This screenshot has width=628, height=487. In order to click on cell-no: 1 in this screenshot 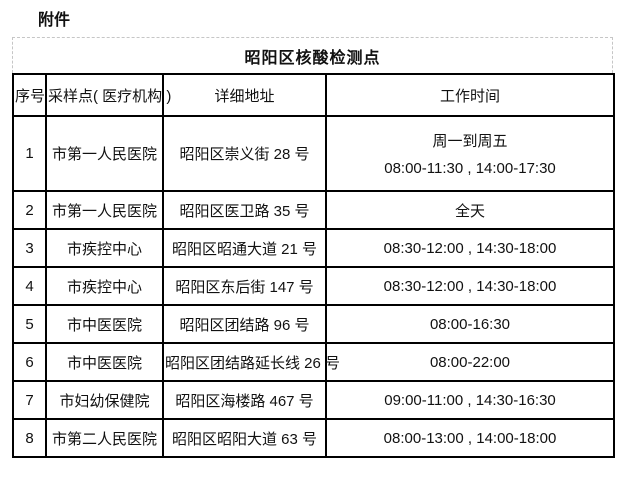, I will do `click(29, 153)`.